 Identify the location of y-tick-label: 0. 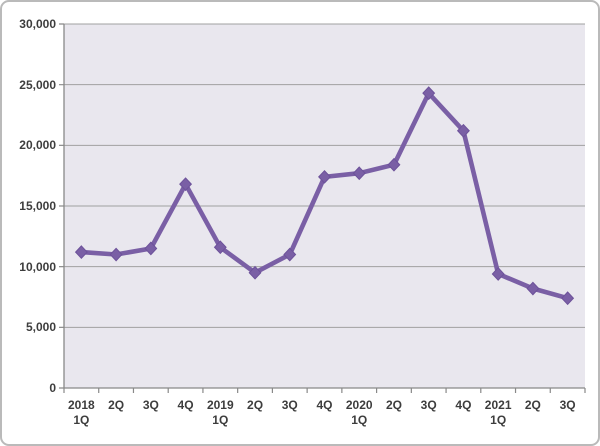
(52, 388).